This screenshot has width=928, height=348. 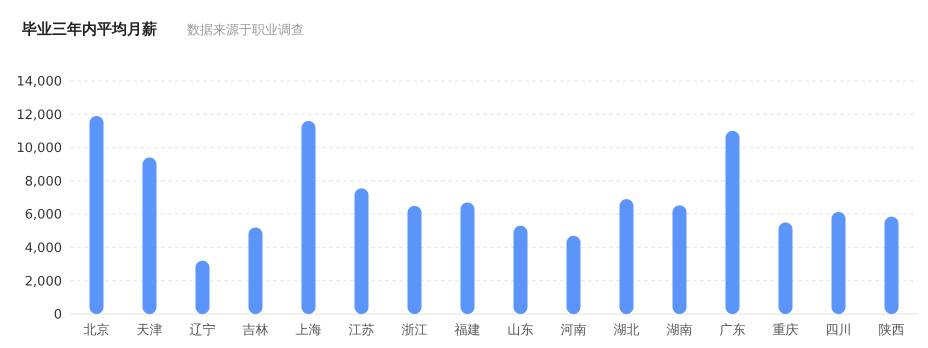 I want to click on chart-subtitle: 数据来源于职业调查, so click(x=245, y=30).